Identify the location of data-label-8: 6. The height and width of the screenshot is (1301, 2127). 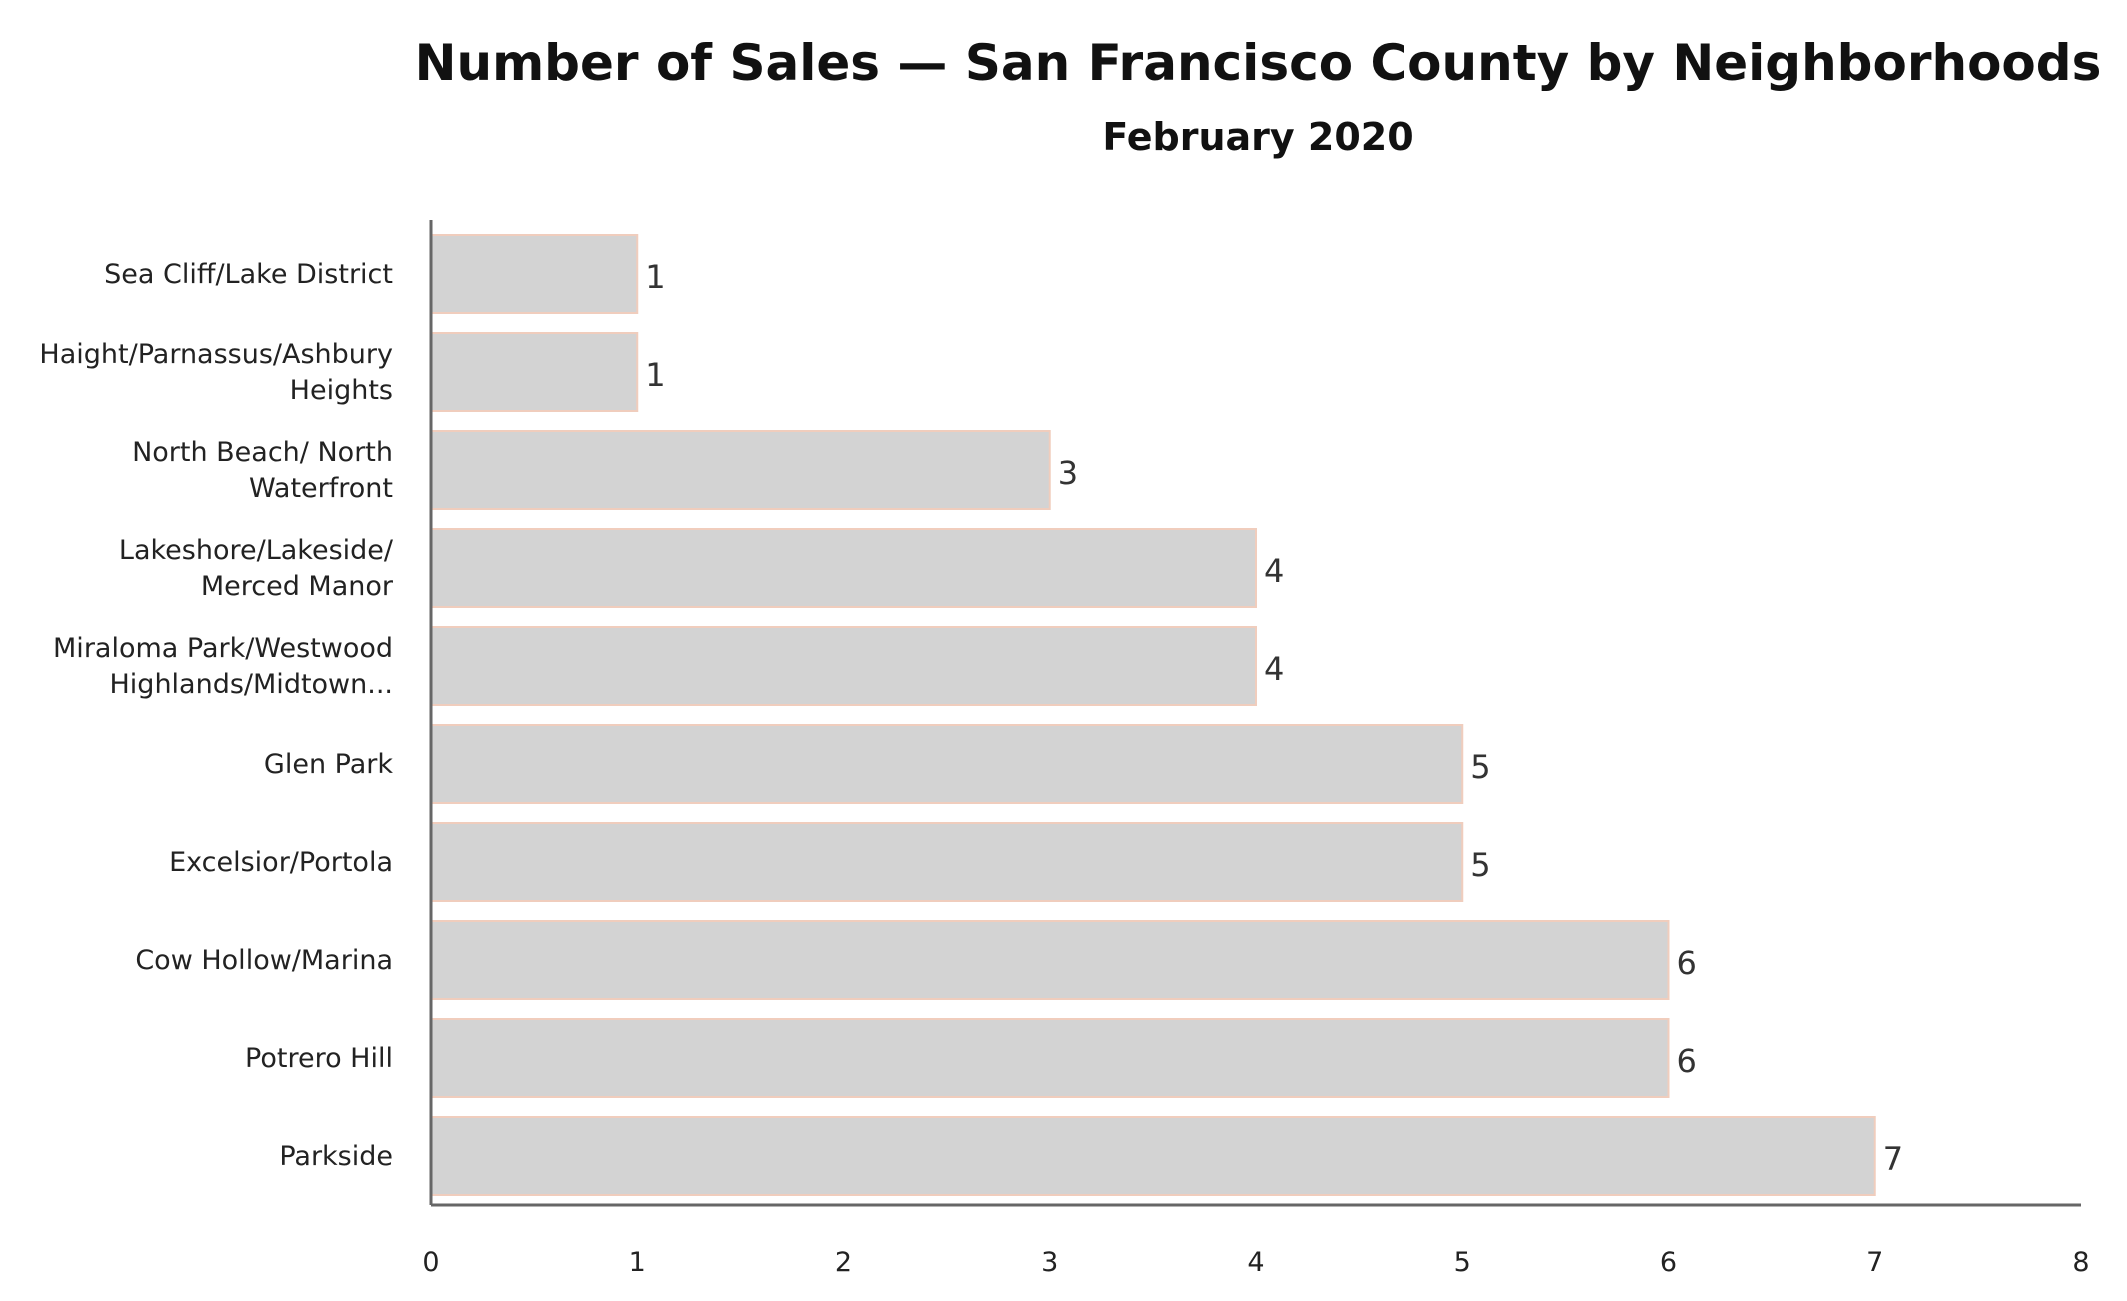
(1687, 1061).